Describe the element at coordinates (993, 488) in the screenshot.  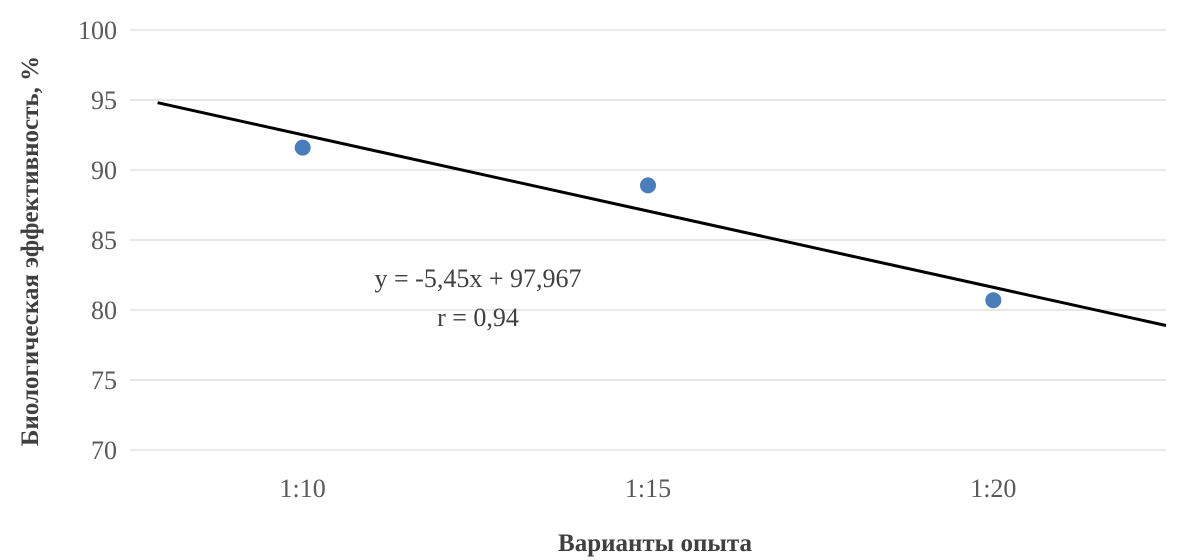
I see `x-tick-label: 1:20` at that location.